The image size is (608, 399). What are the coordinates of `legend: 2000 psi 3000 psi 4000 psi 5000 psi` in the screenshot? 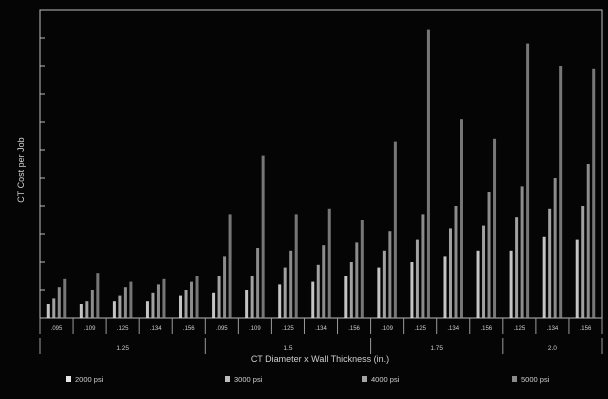 It's located at (308, 379).